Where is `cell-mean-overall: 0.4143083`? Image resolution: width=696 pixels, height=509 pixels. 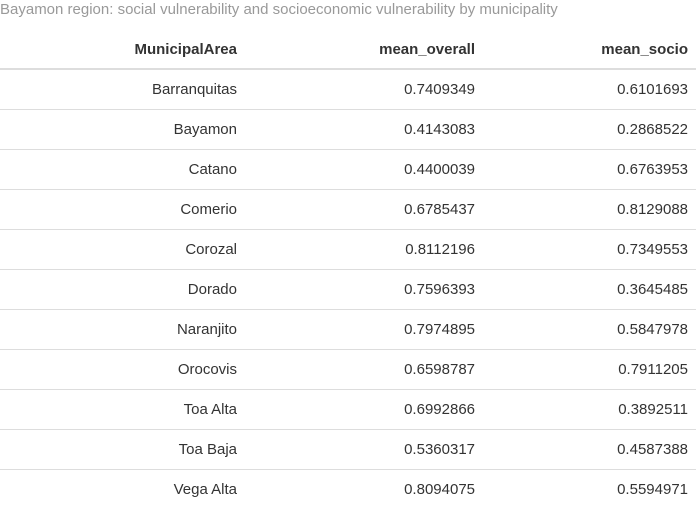 cell-mean-overall: 0.4143083 is located at coordinates (364, 130).